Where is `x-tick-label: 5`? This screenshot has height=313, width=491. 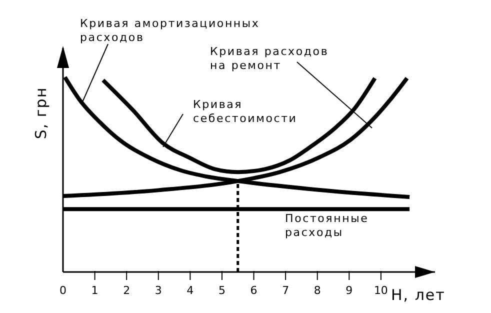 x-tick-label: 5 is located at coordinates (222, 290).